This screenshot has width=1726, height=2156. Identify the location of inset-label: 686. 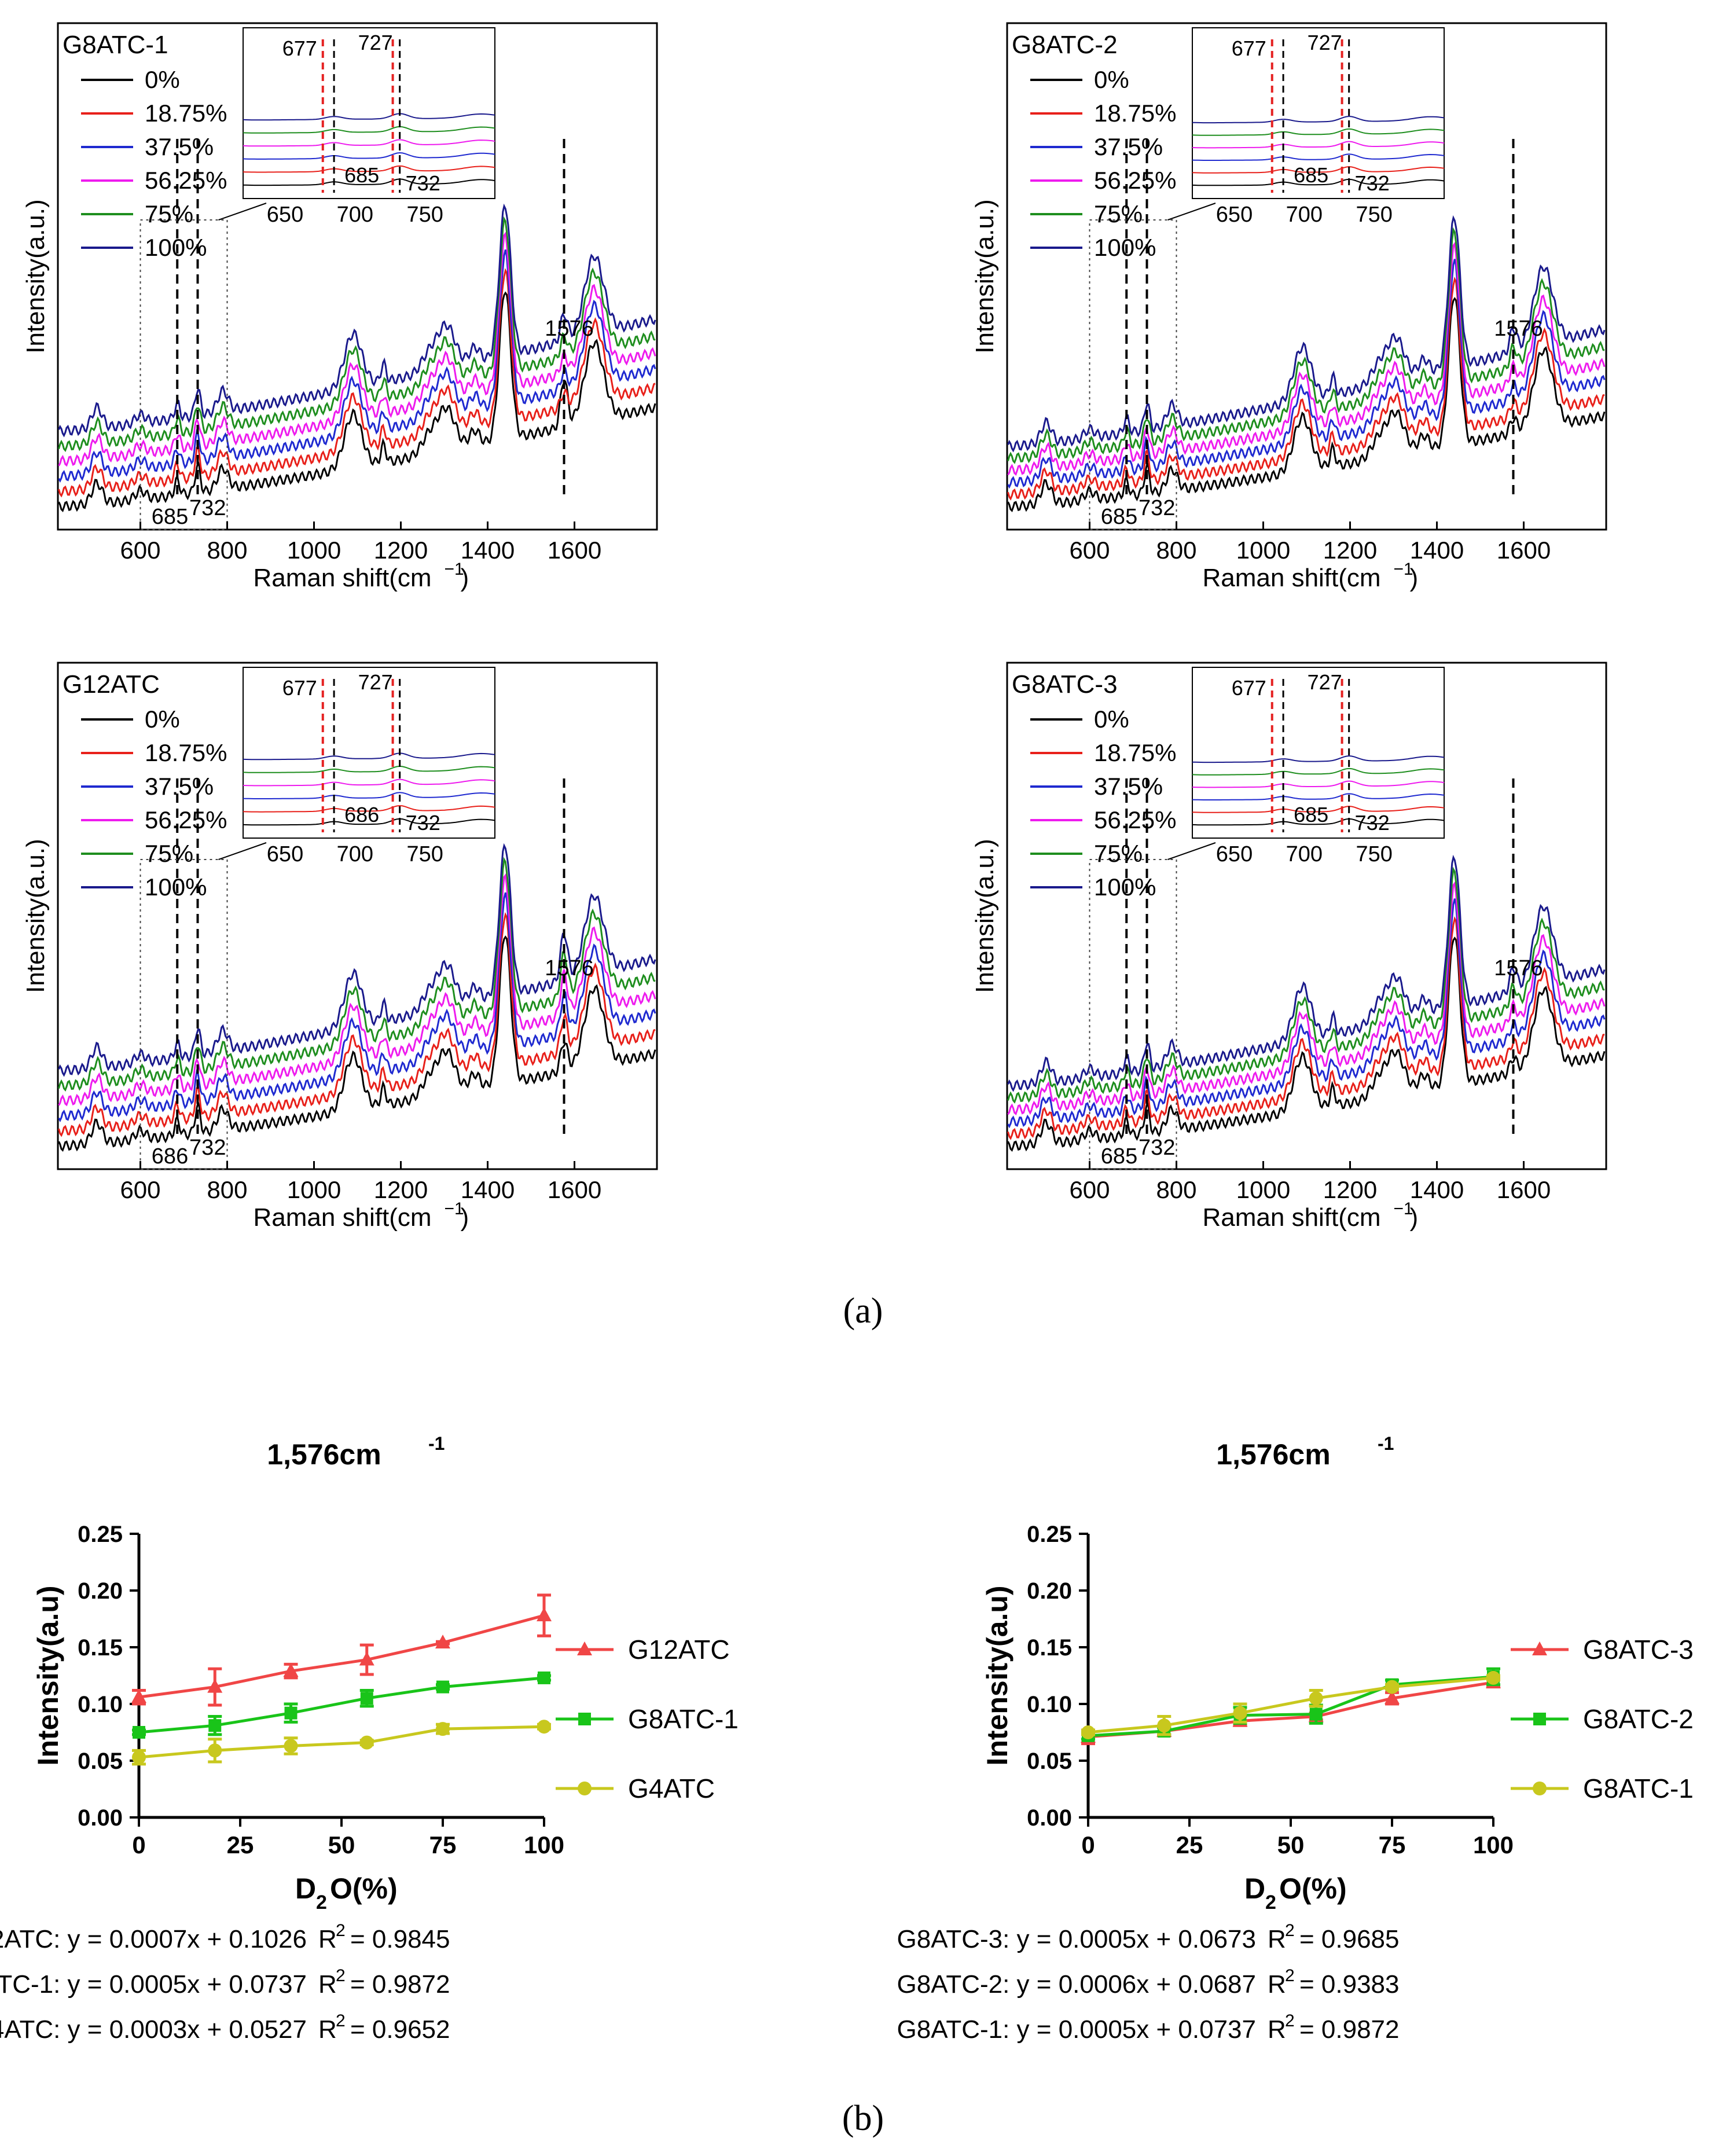
(361, 815).